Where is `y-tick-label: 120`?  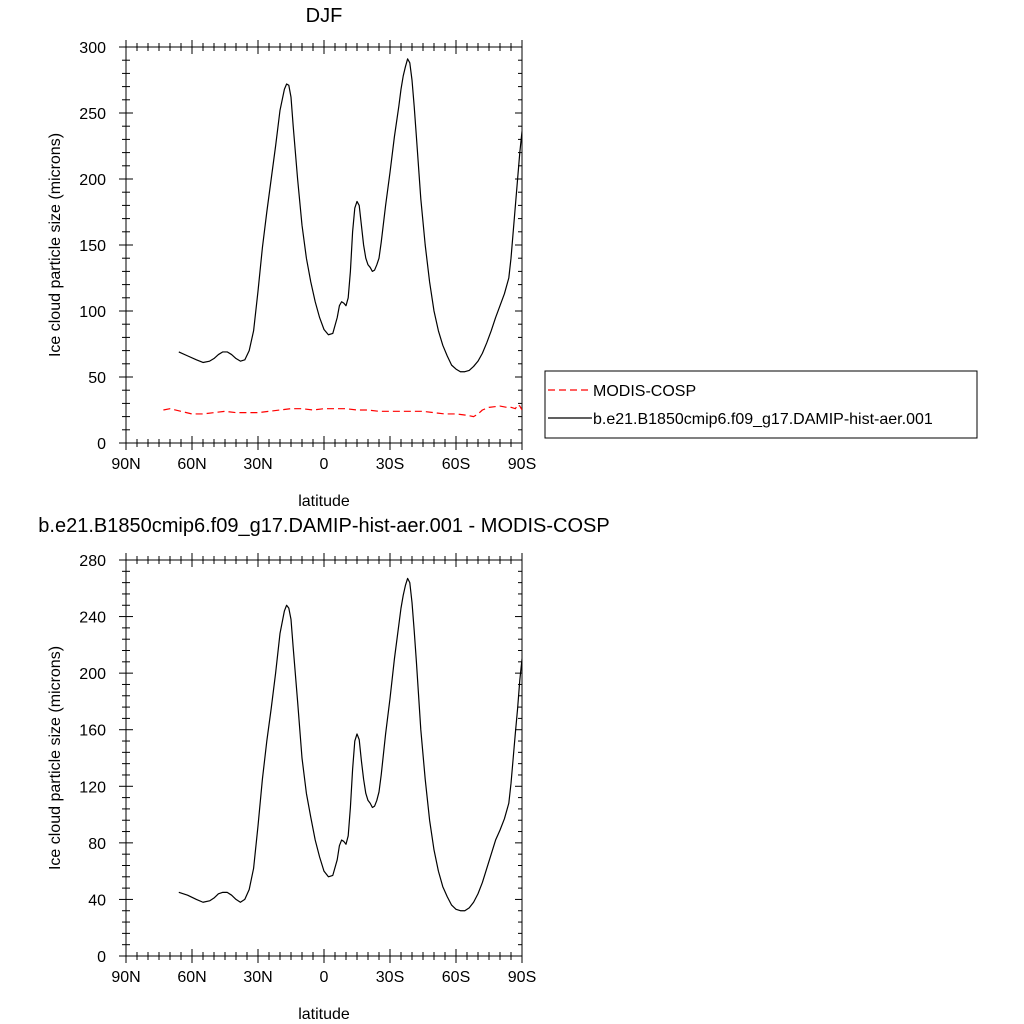 y-tick-label: 120 is located at coordinates (92, 787).